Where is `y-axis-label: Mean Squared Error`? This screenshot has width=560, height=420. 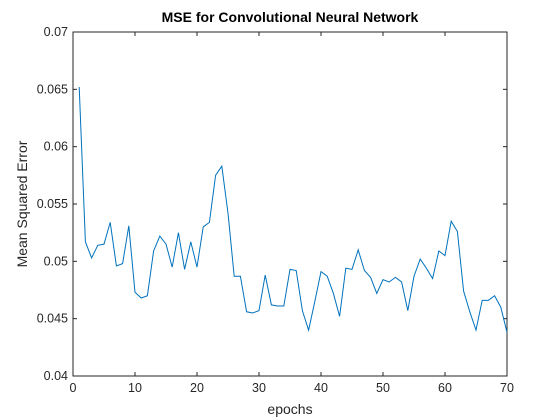
y-axis-label: Mean Squared Error is located at coordinates (22, 203).